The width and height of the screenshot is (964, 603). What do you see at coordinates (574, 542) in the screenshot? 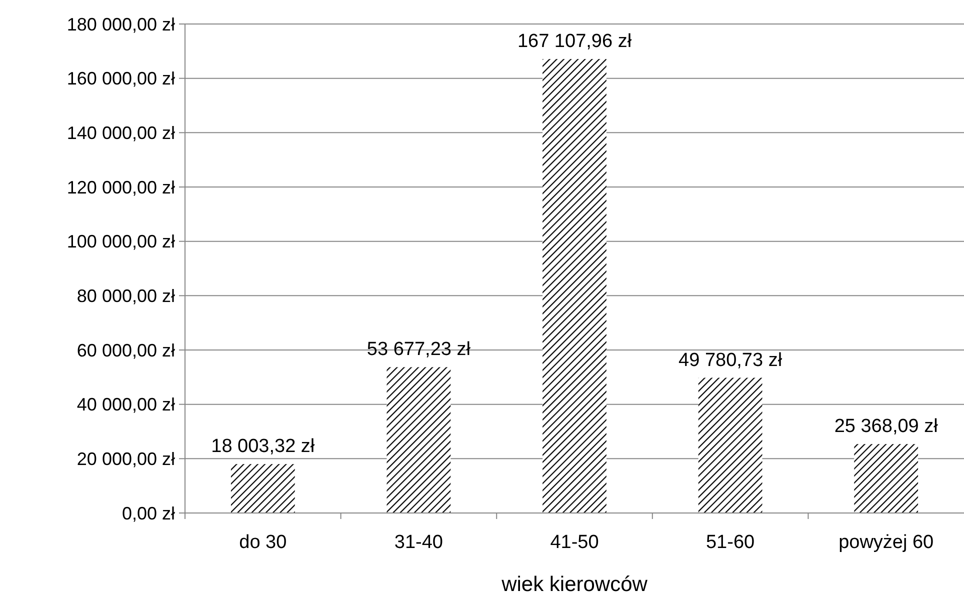
I see `x-tick-label: 41-50` at bounding box center [574, 542].